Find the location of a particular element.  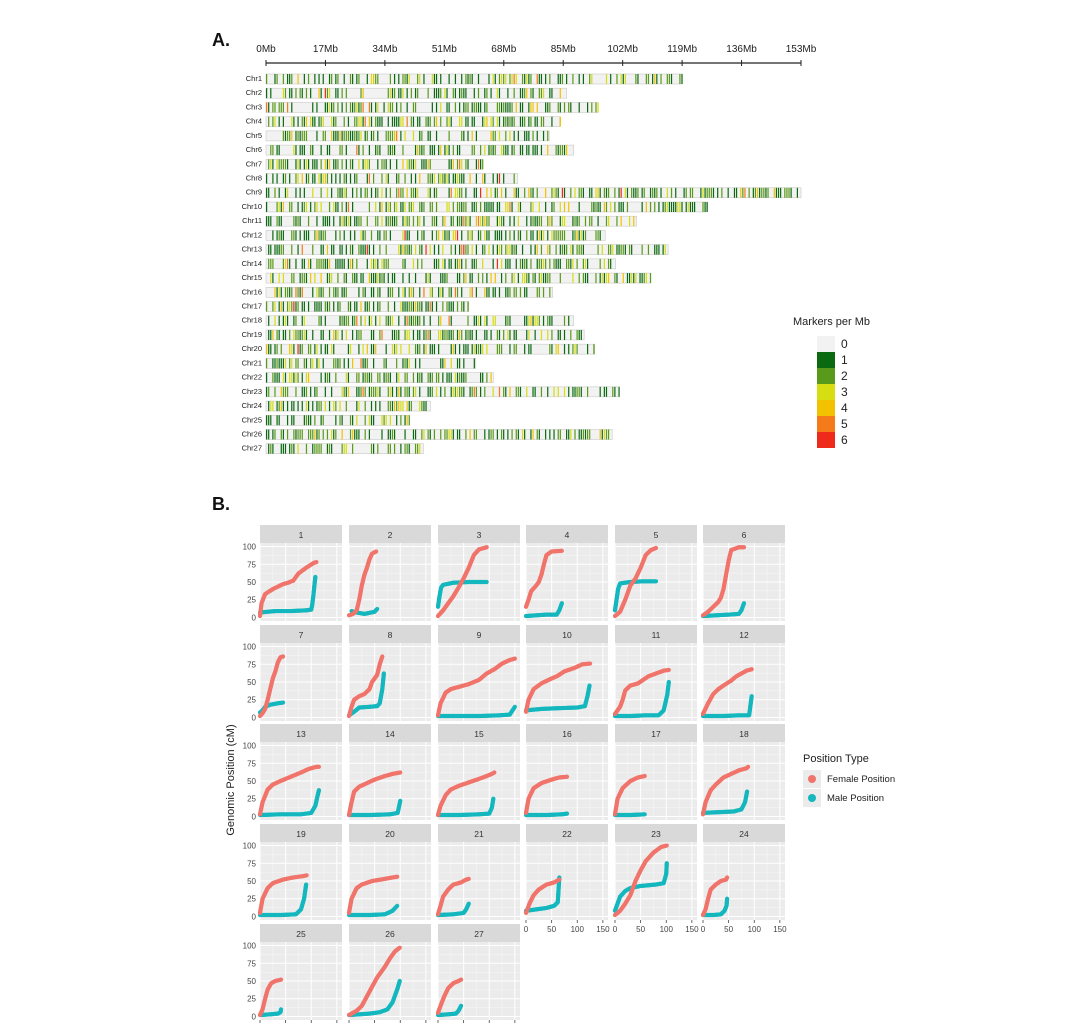

facet-panel: 16 is located at coordinates (565, 772).